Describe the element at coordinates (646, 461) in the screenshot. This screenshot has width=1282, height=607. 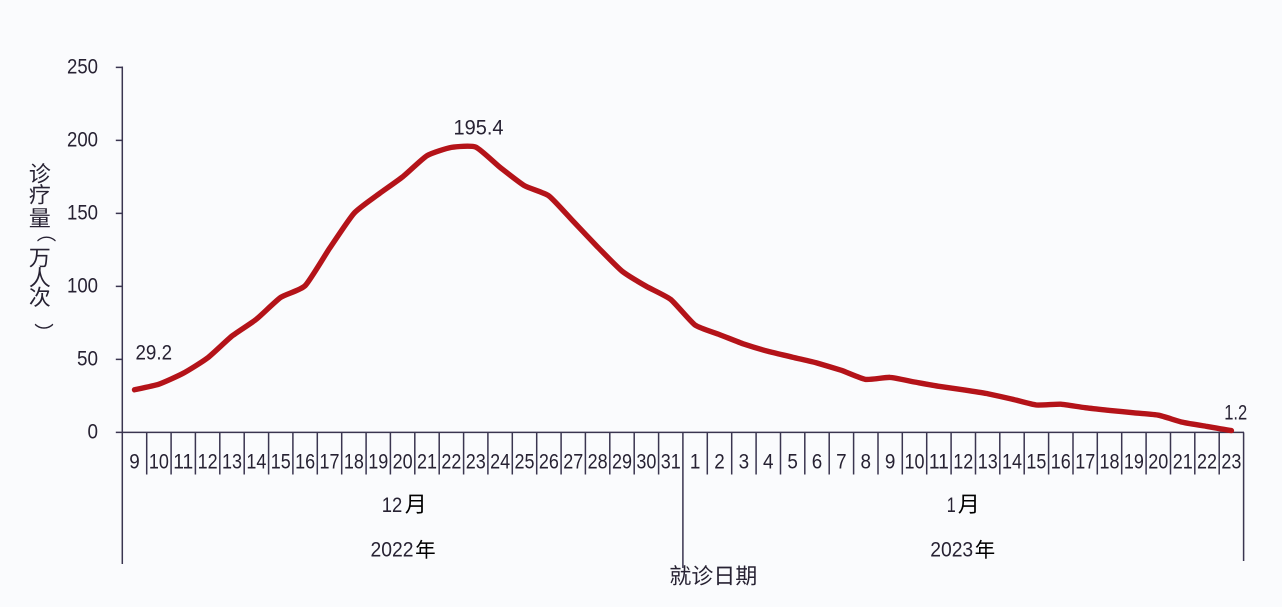
I see `svg-text: 30` at that location.